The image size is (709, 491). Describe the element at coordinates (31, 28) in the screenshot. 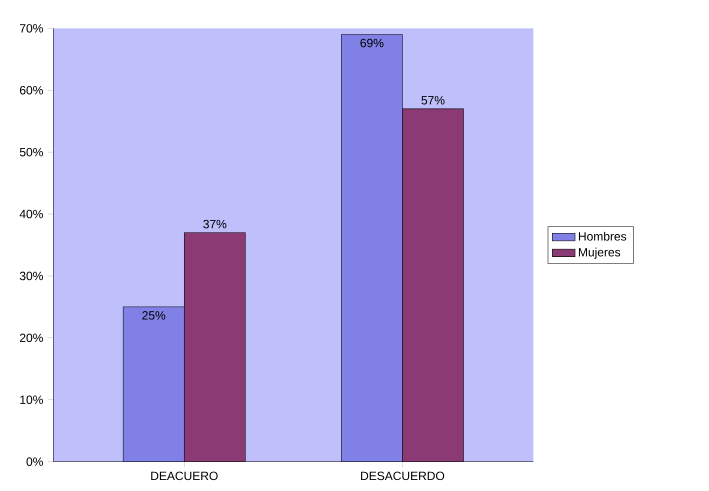

I see `y-tick-label: 70%` at that location.